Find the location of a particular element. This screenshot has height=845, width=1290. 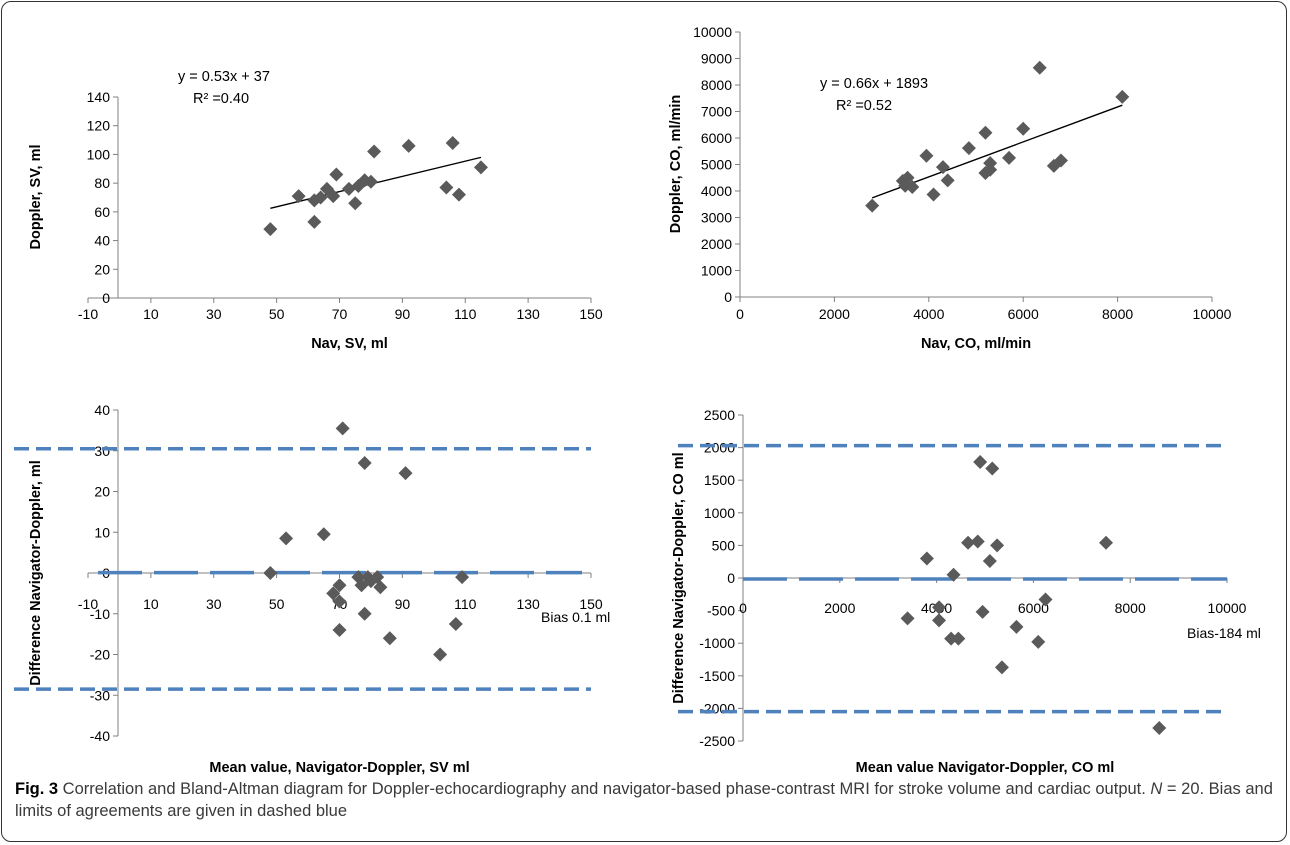

x-tick-label: 6000 is located at coordinates (1033, 608).